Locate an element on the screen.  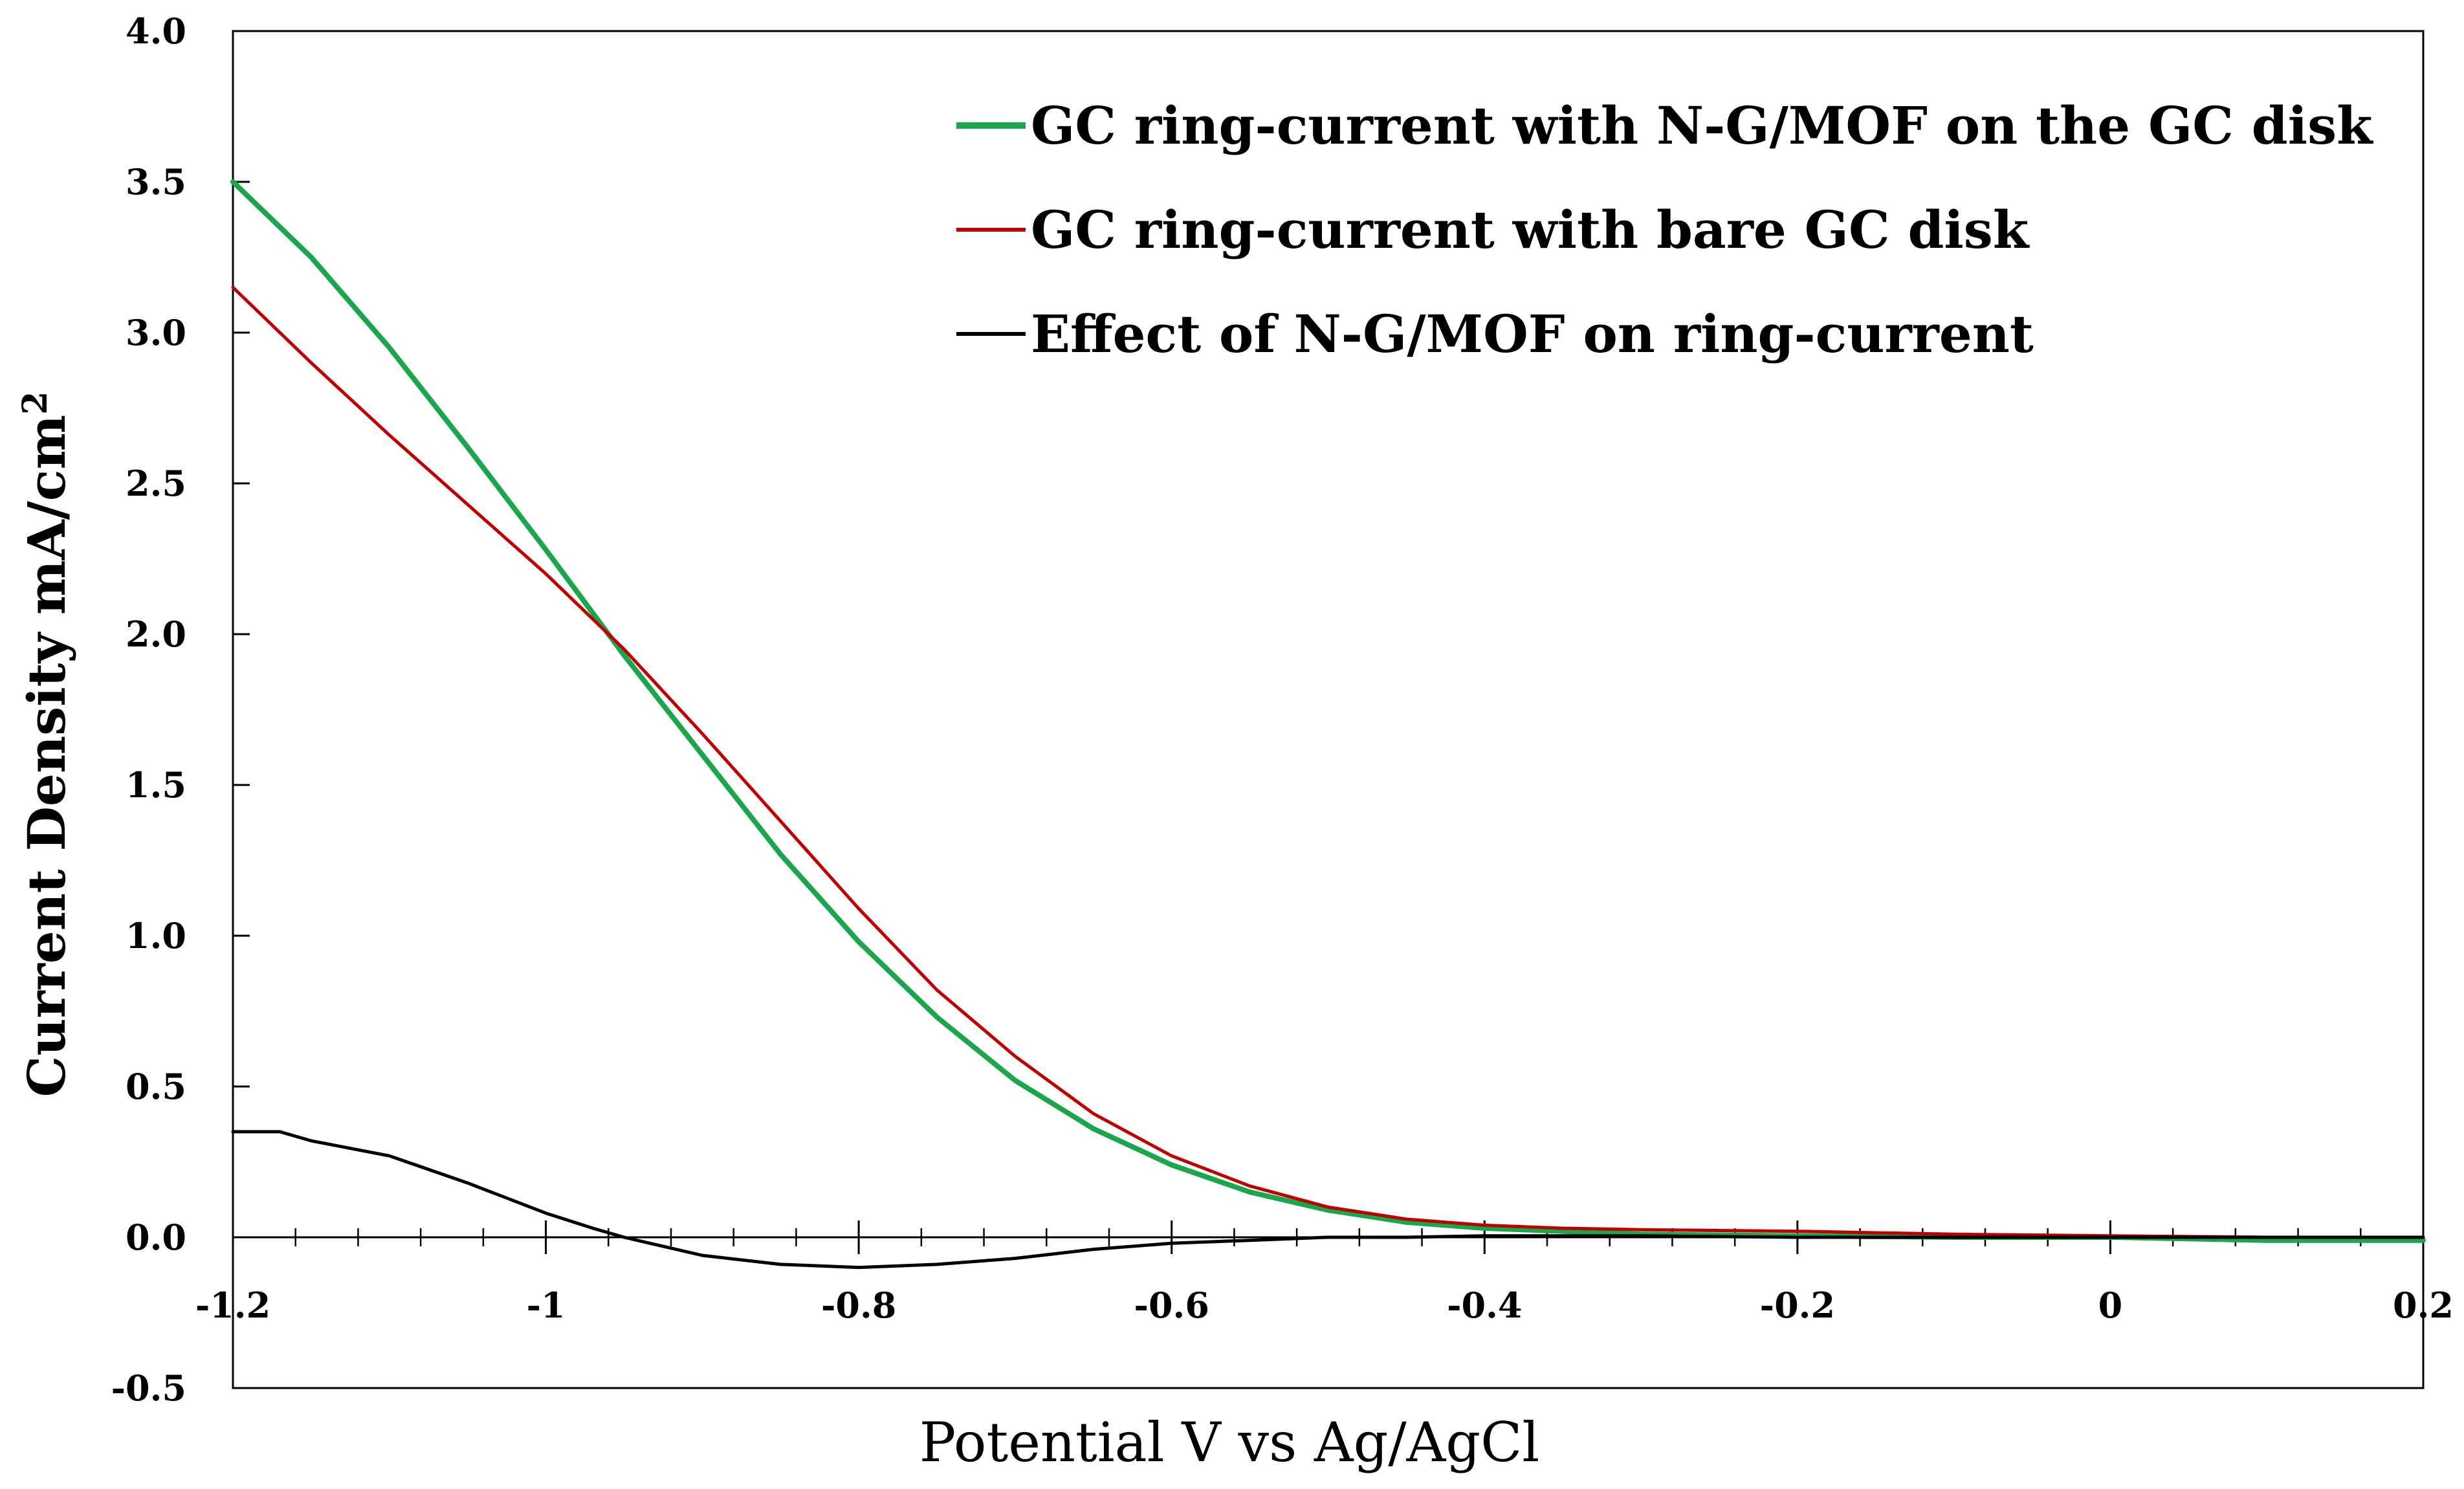
x-tick-label: 0 is located at coordinates (2110, 1305).